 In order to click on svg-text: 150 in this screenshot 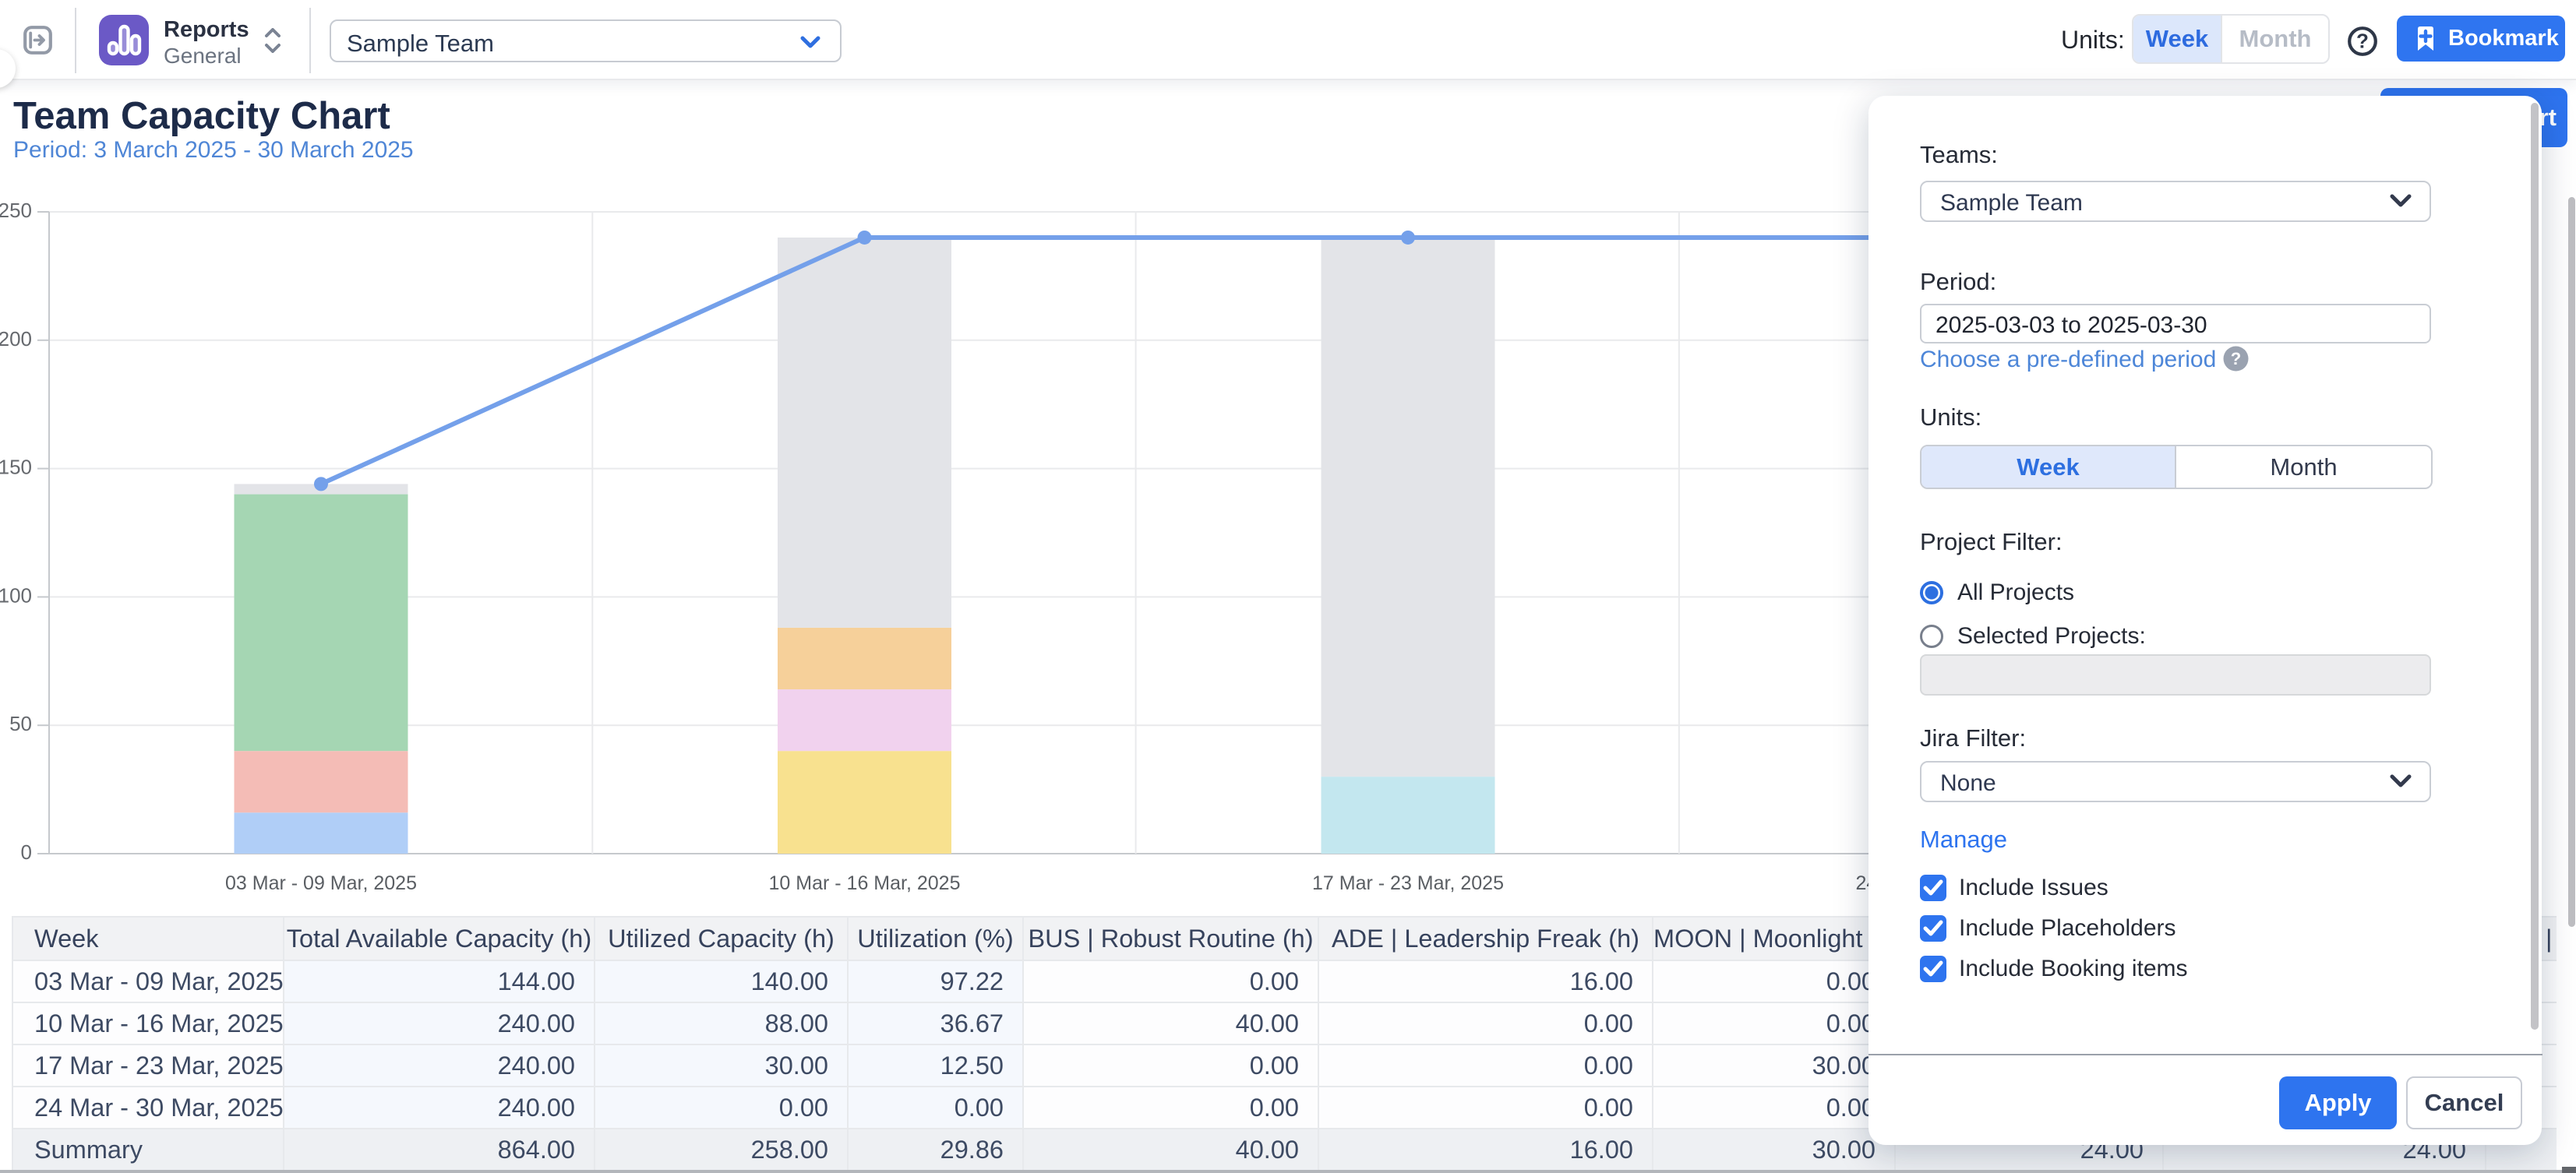, I will do `click(16, 467)`.